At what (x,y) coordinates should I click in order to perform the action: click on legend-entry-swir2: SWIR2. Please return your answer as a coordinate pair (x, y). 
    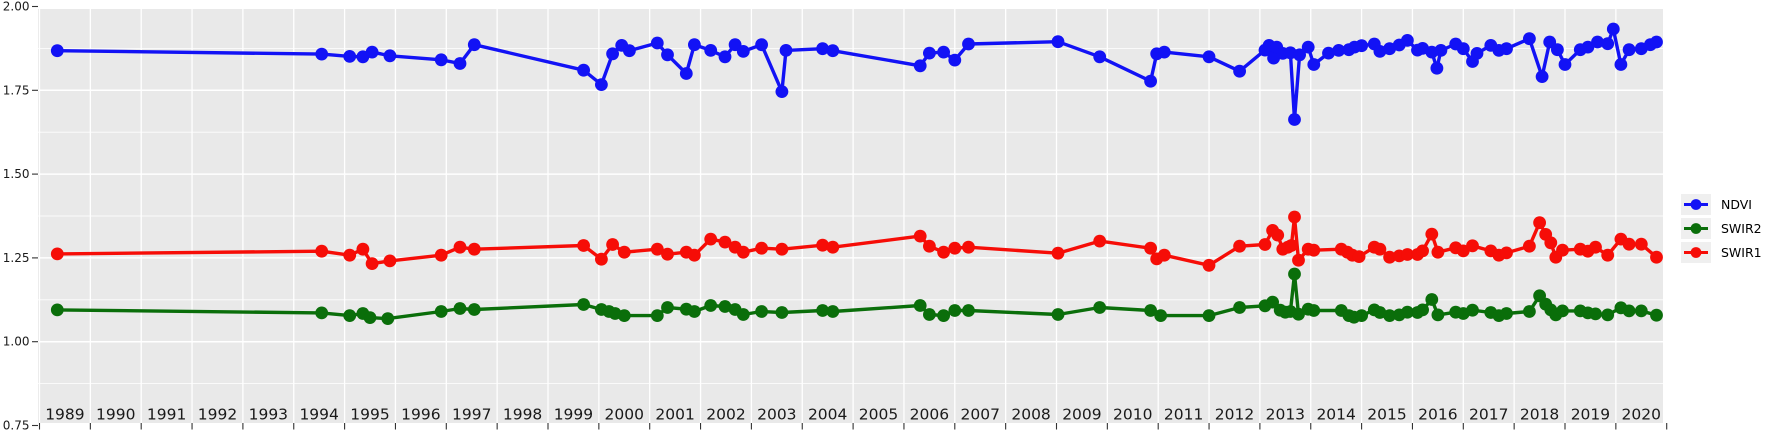
    Looking at the image, I should click on (1721, 228).